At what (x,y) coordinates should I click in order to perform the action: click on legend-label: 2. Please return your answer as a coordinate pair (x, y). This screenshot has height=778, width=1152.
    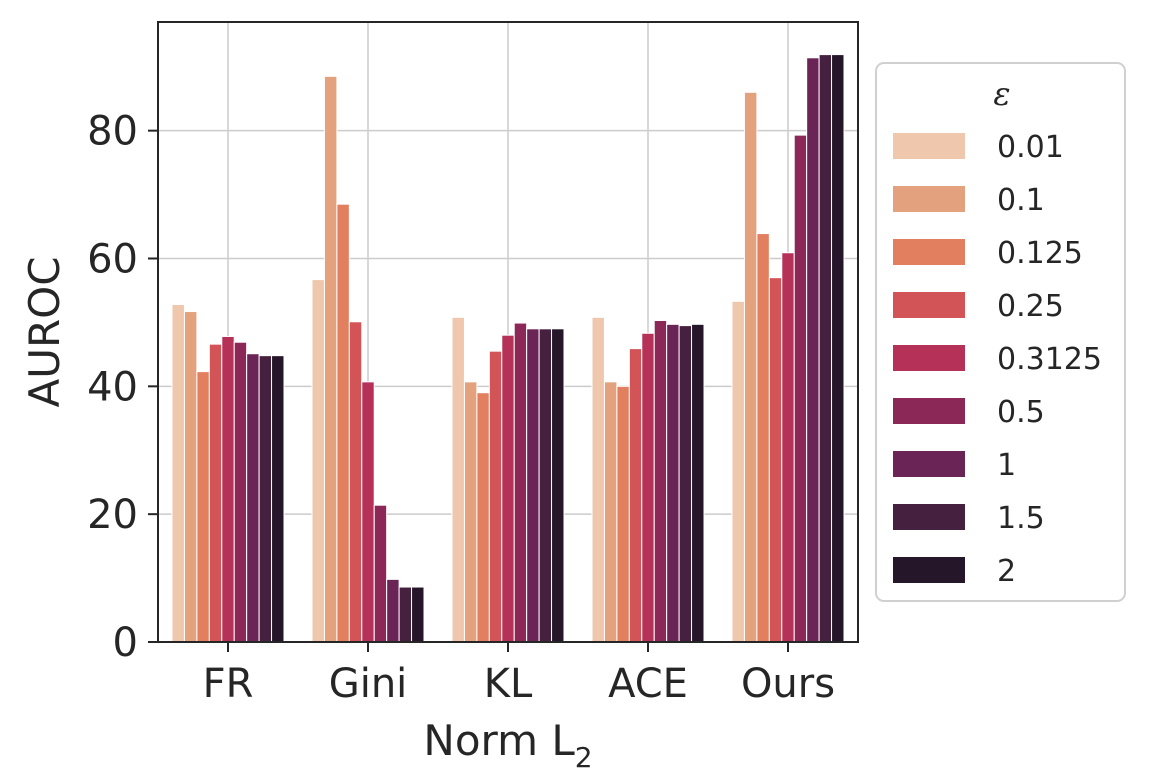
    Looking at the image, I should click on (1006, 571).